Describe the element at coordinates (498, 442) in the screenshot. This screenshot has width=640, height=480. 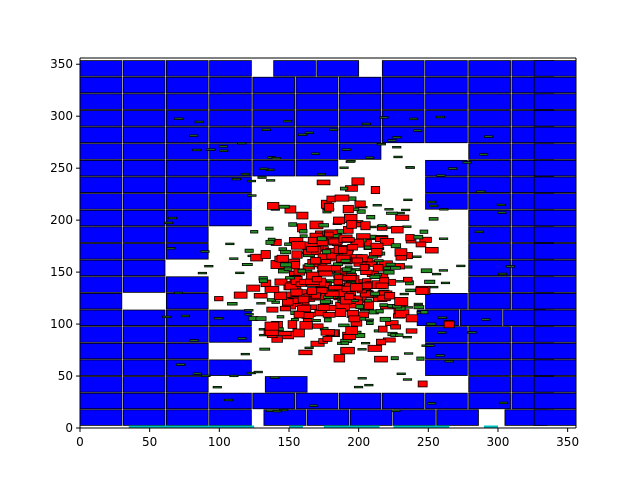
I see `x-tick-label: 300` at that location.